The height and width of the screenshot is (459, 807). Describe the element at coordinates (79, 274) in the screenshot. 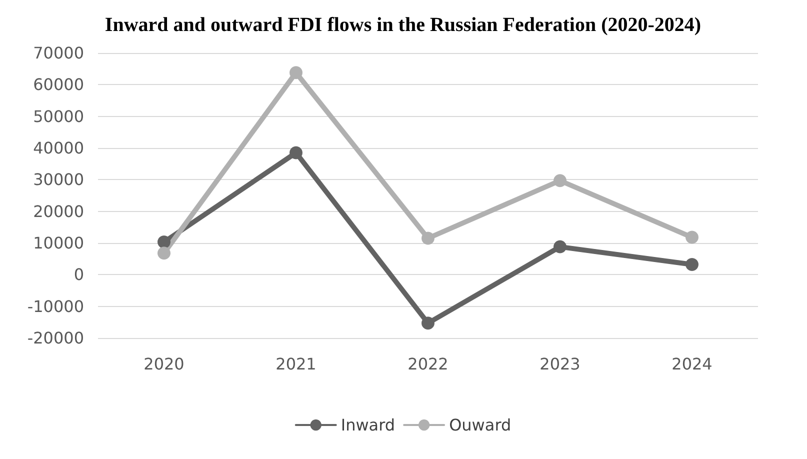

I see `y-tick-label: 0` at that location.